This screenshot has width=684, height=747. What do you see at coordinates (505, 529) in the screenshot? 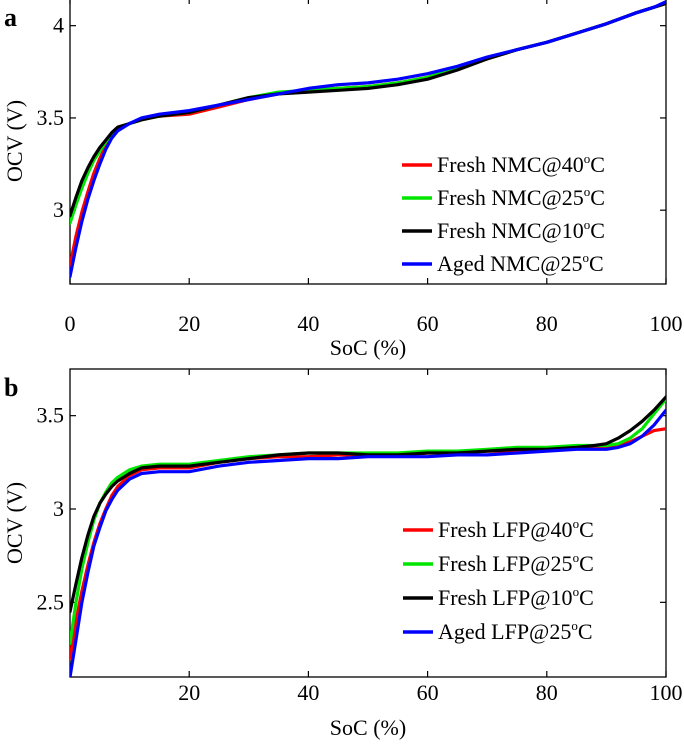
I see `legend-text: Fresh LFP@40` at bounding box center [505, 529].